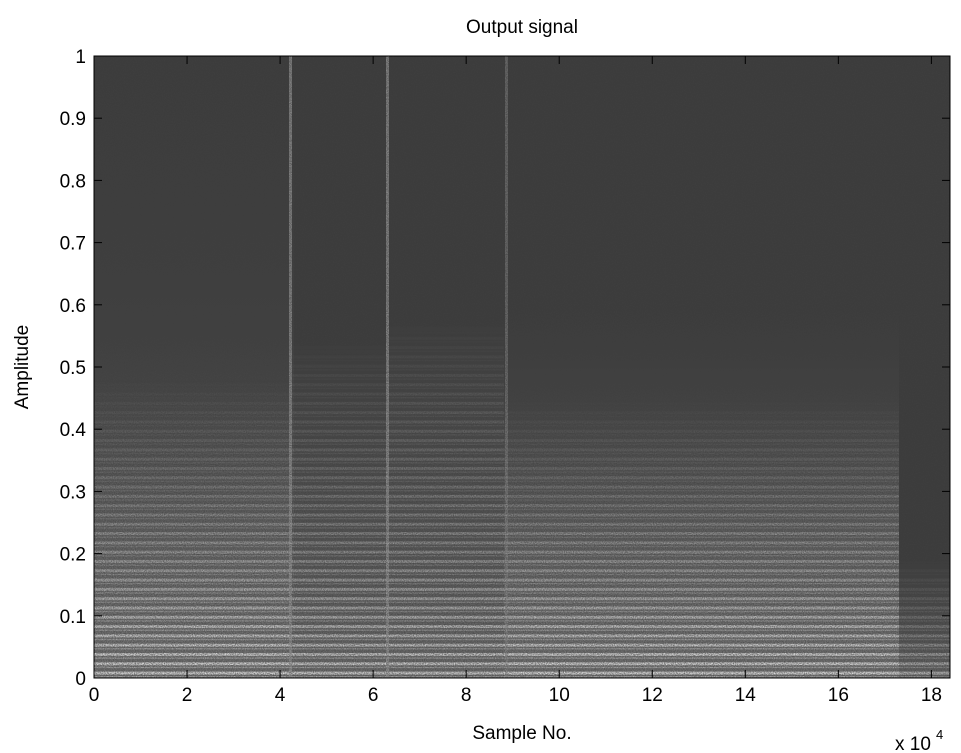 The image size is (961, 753). I want to click on y-tick-label: 1, so click(80, 57).